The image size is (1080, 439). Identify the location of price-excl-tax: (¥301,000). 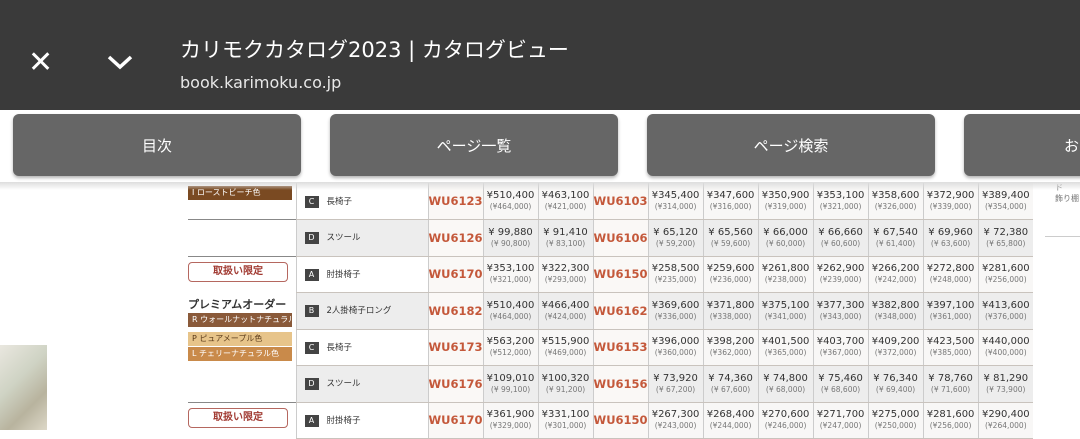
(565, 426).